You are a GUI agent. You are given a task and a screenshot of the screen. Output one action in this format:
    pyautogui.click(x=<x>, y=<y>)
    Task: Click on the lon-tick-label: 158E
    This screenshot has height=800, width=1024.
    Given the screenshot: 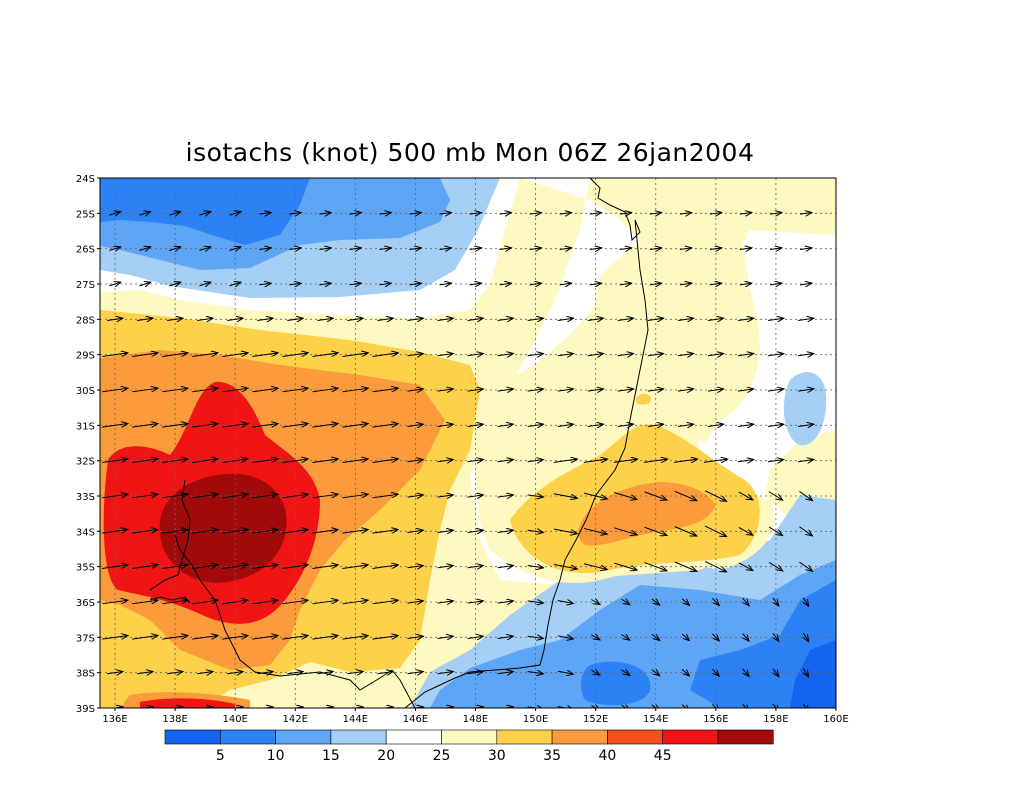 What is the action you would take?
    pyautogui.click(x=775, y=719)
    